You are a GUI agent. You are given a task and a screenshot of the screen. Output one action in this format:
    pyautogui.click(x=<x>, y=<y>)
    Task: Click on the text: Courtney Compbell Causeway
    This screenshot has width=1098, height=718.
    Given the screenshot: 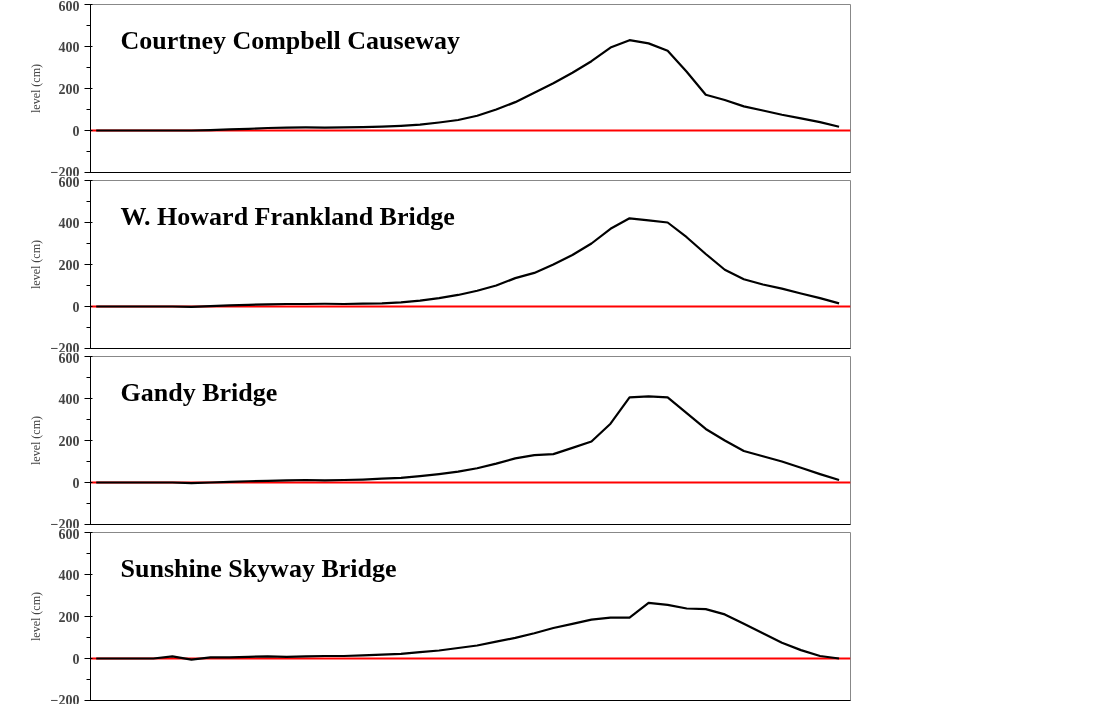 What is the action you would take?
    pyautogui.click(x=290, y=40)
    